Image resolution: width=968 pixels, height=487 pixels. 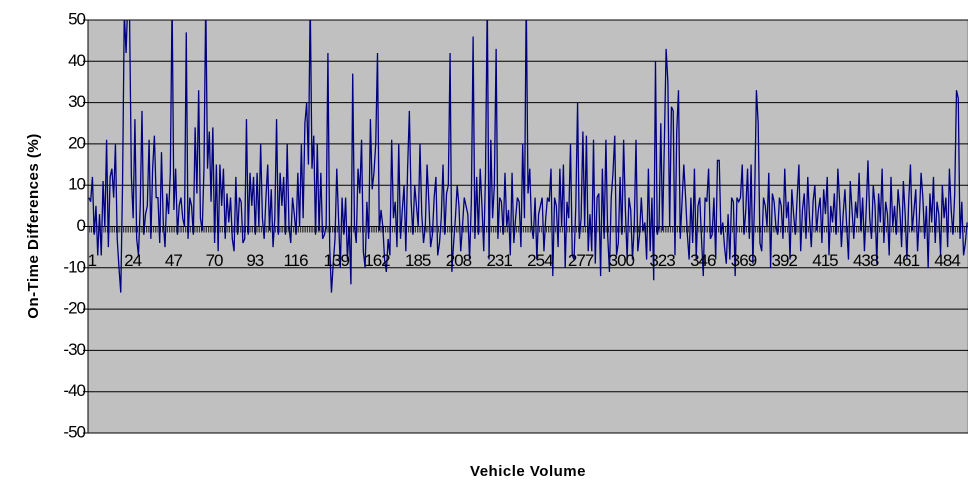 I want to click on y-axis-label: On-Time Differences (%), so click(x=33, y=225).